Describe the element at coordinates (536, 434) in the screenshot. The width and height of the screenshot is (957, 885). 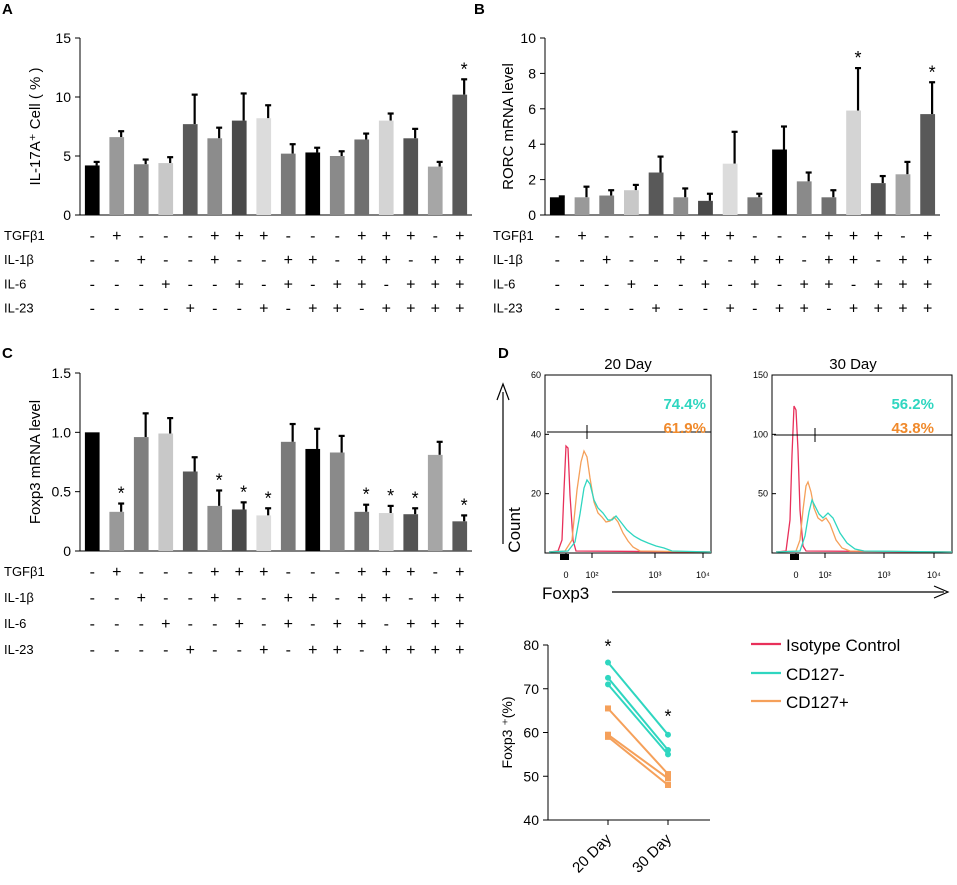
I see `hist-ytick-label: 40` at that location.